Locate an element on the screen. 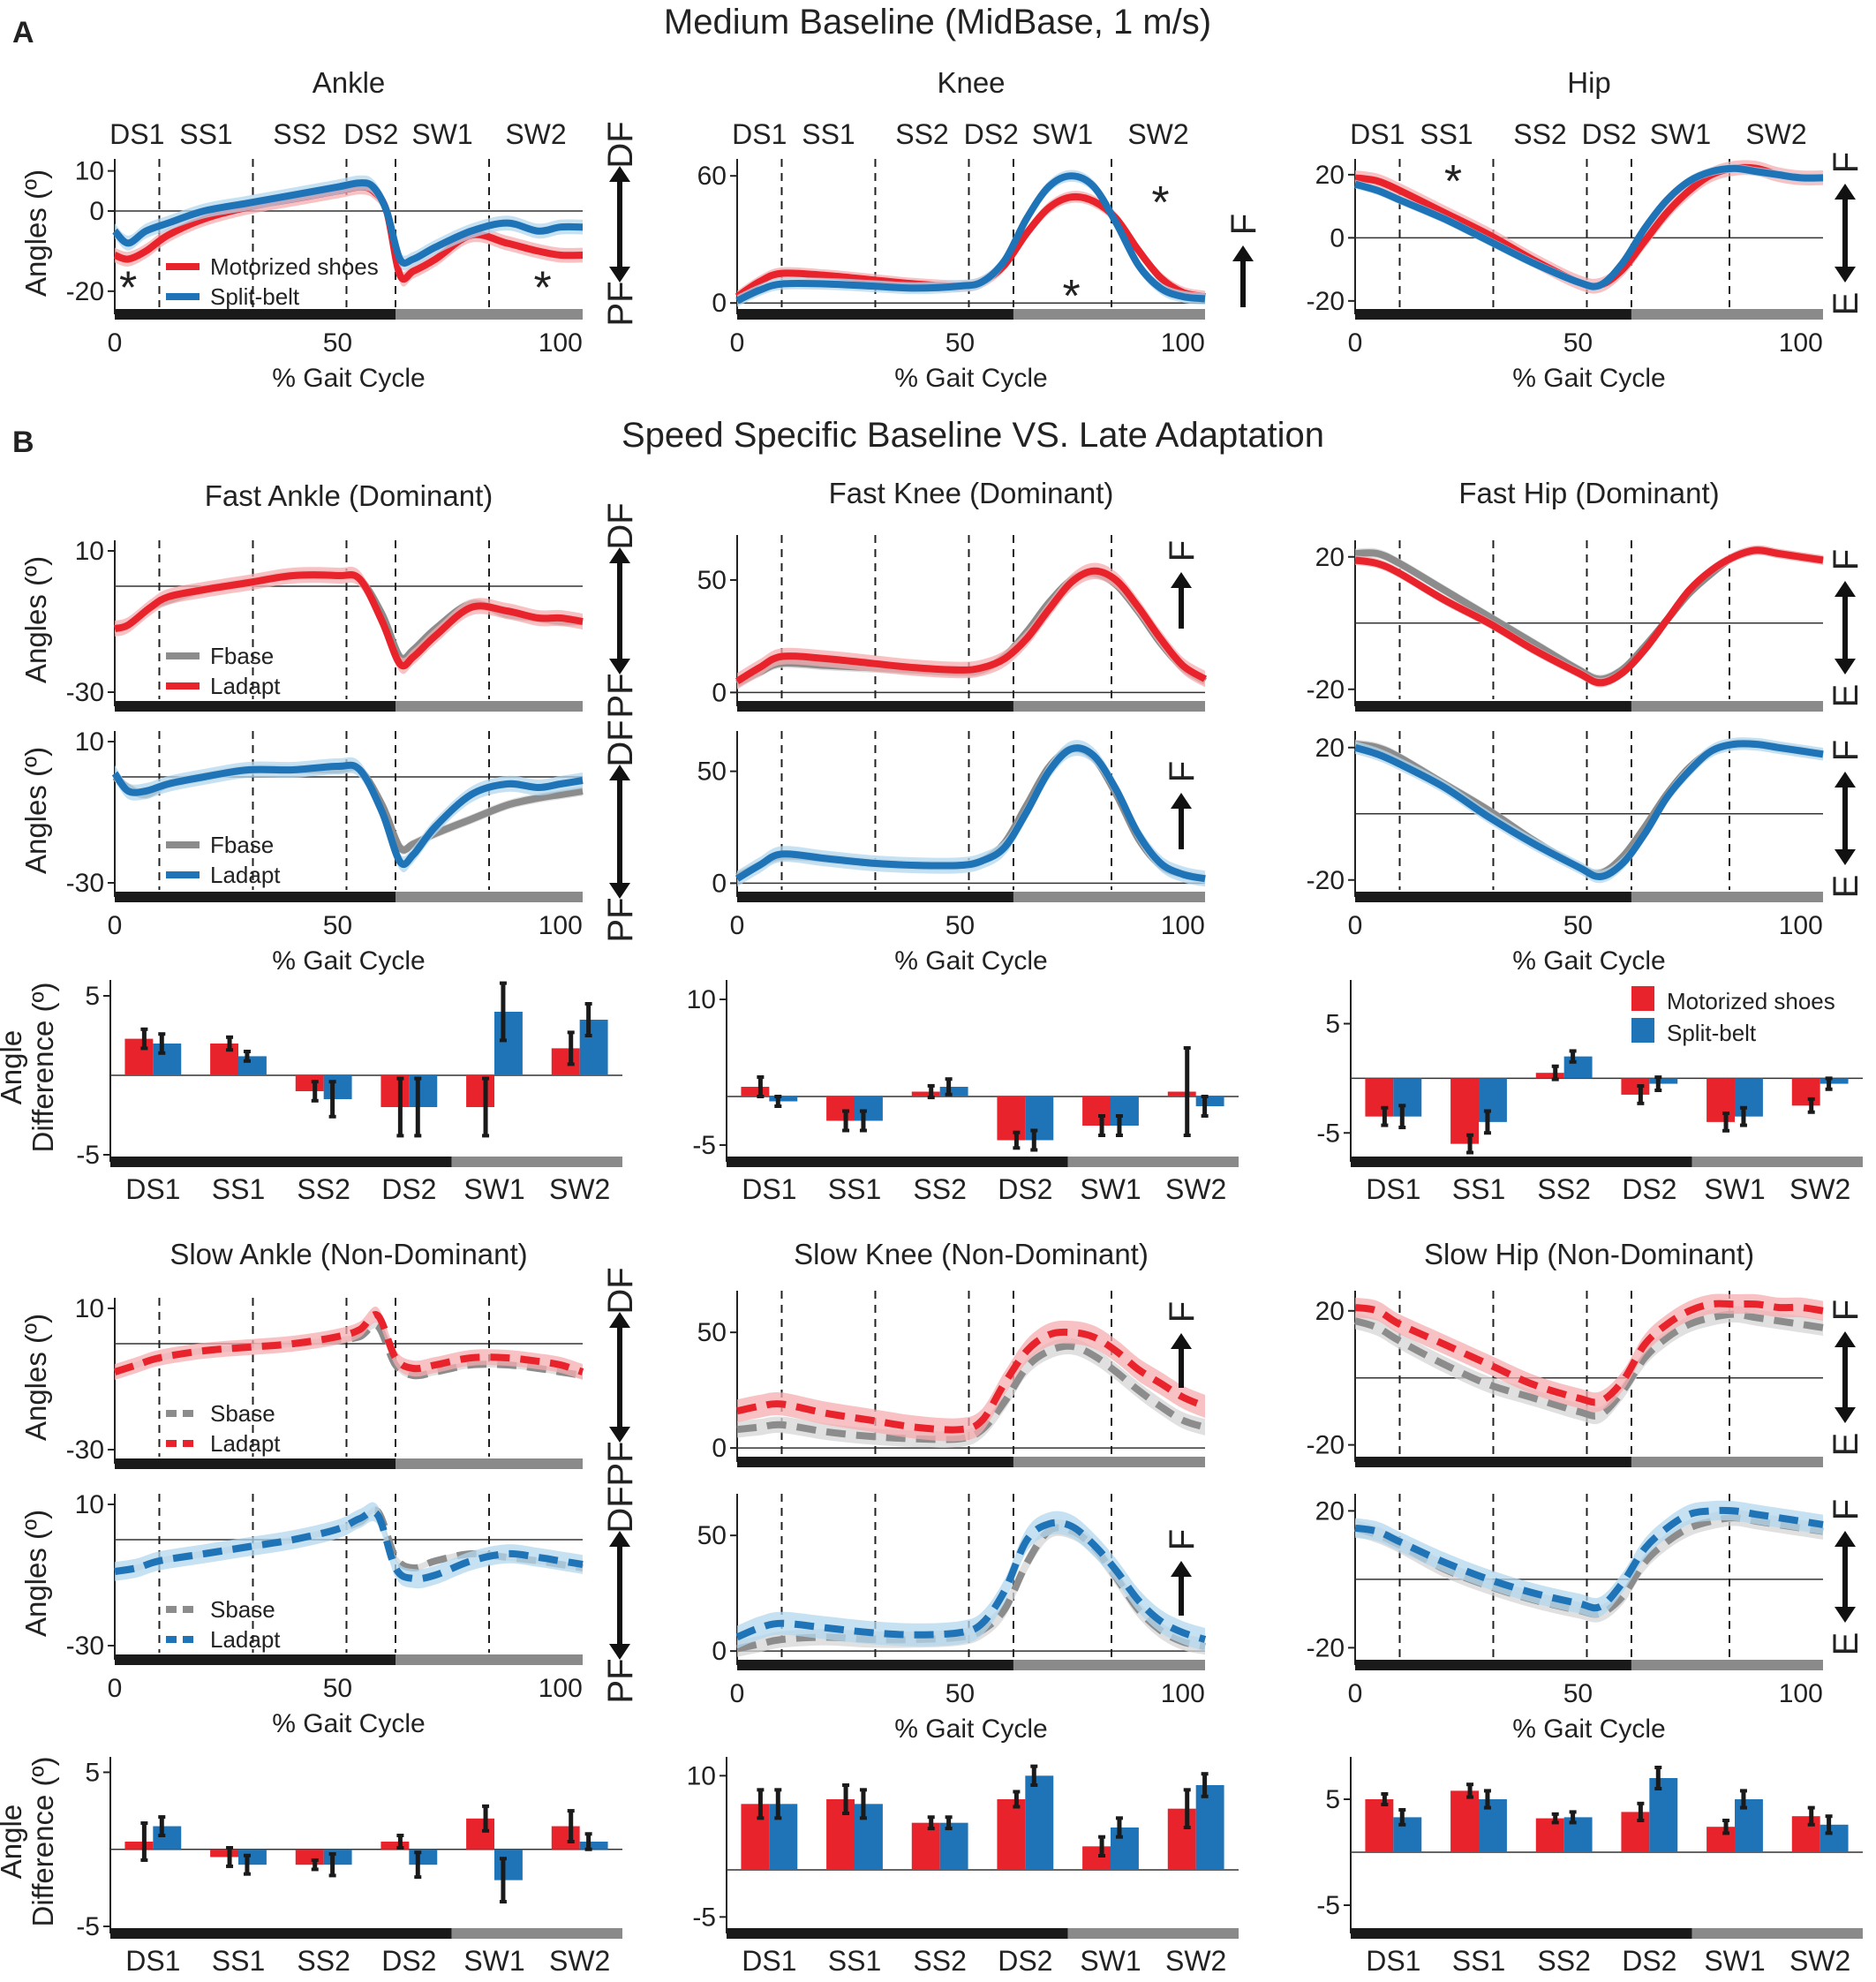 Image resolution: width=1876 pixels, height=1982 pixels. phase-label: SS1 is located at coordinates (1446, 134).